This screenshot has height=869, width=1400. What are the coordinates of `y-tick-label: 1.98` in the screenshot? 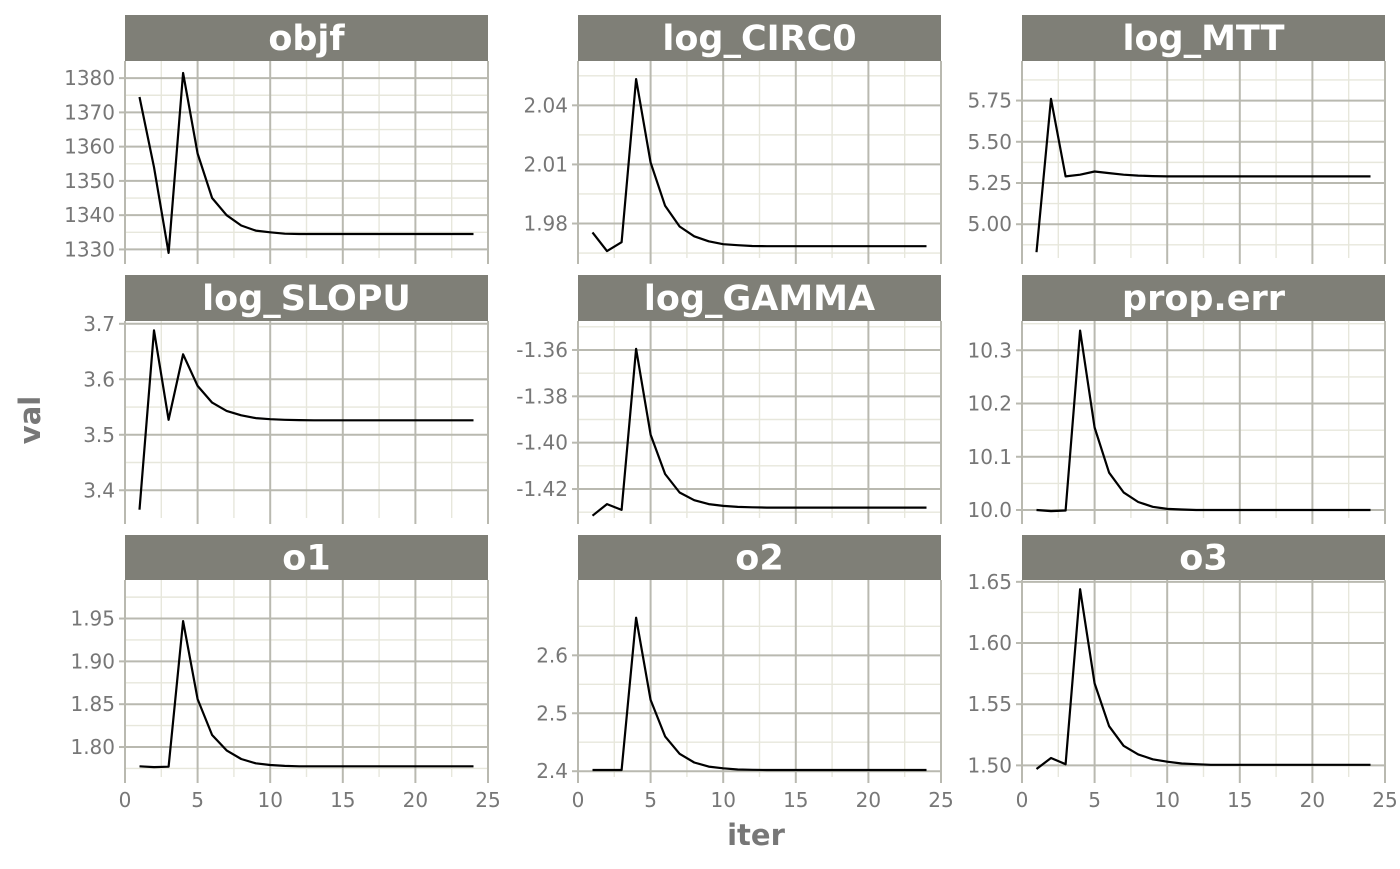 It's located at (545, 224).